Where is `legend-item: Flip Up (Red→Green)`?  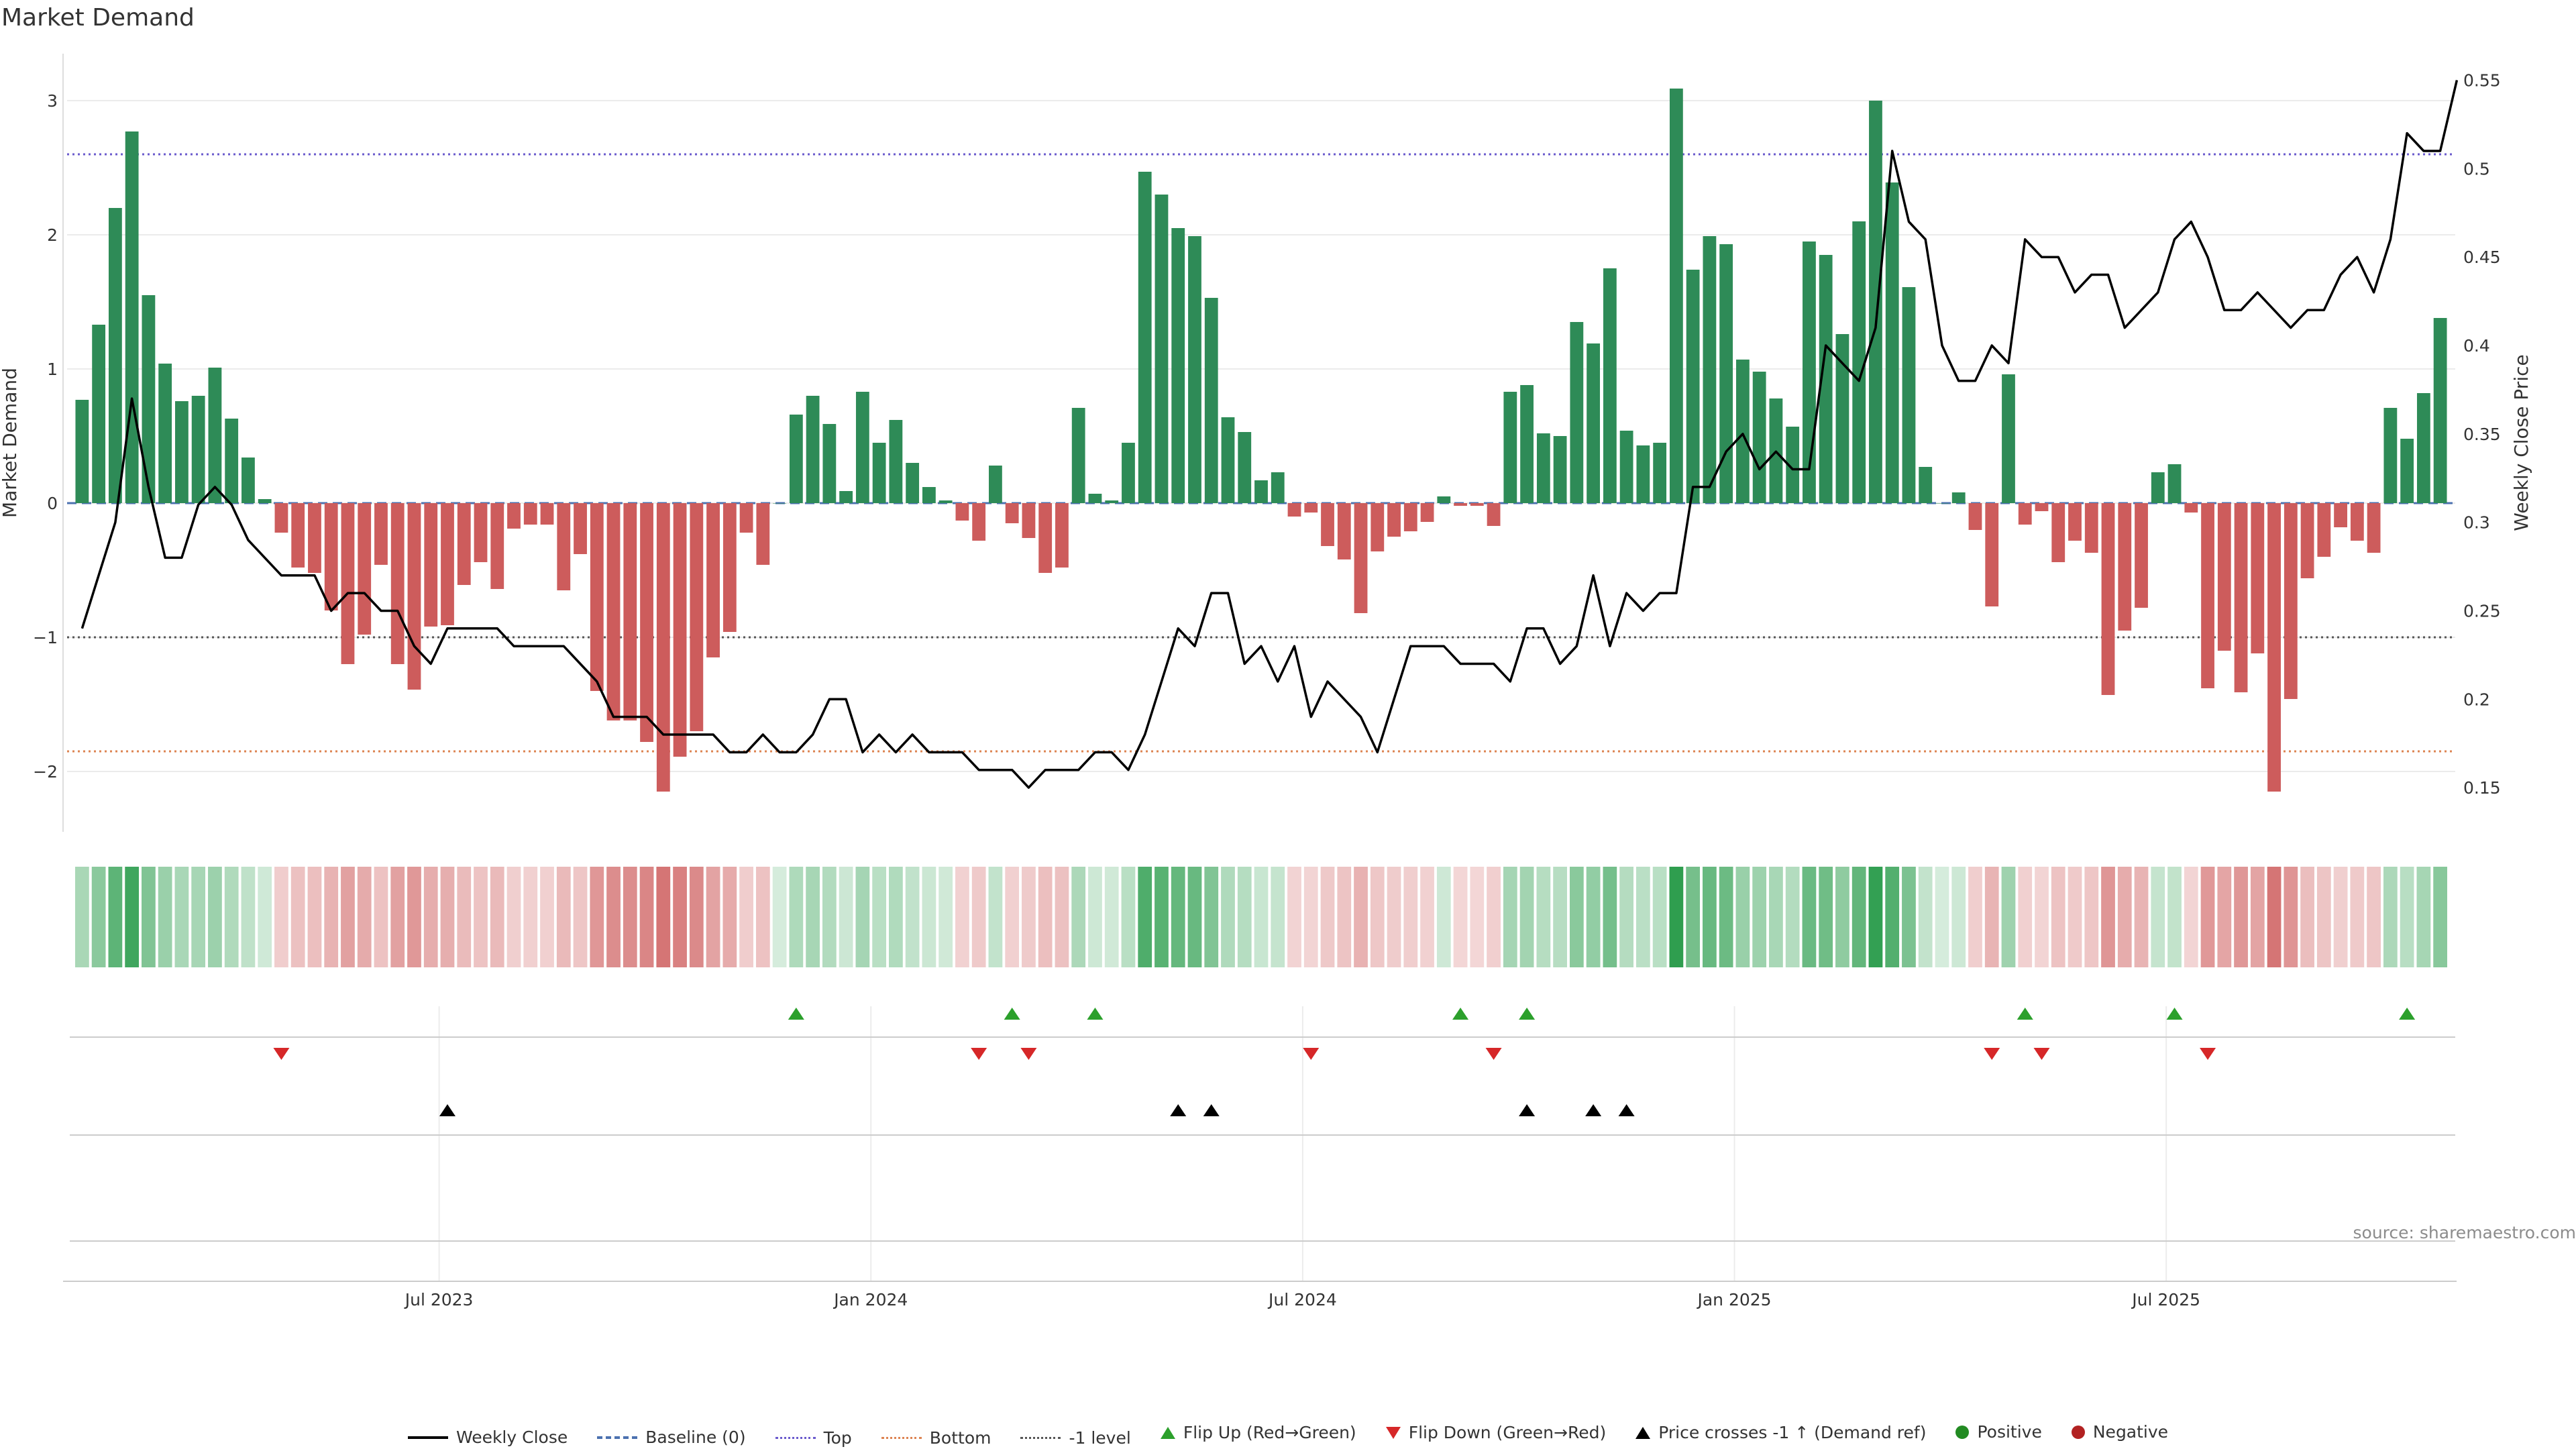
legend-item: Flip Up (Red→Green) is located at coordinates (1258, 1432).